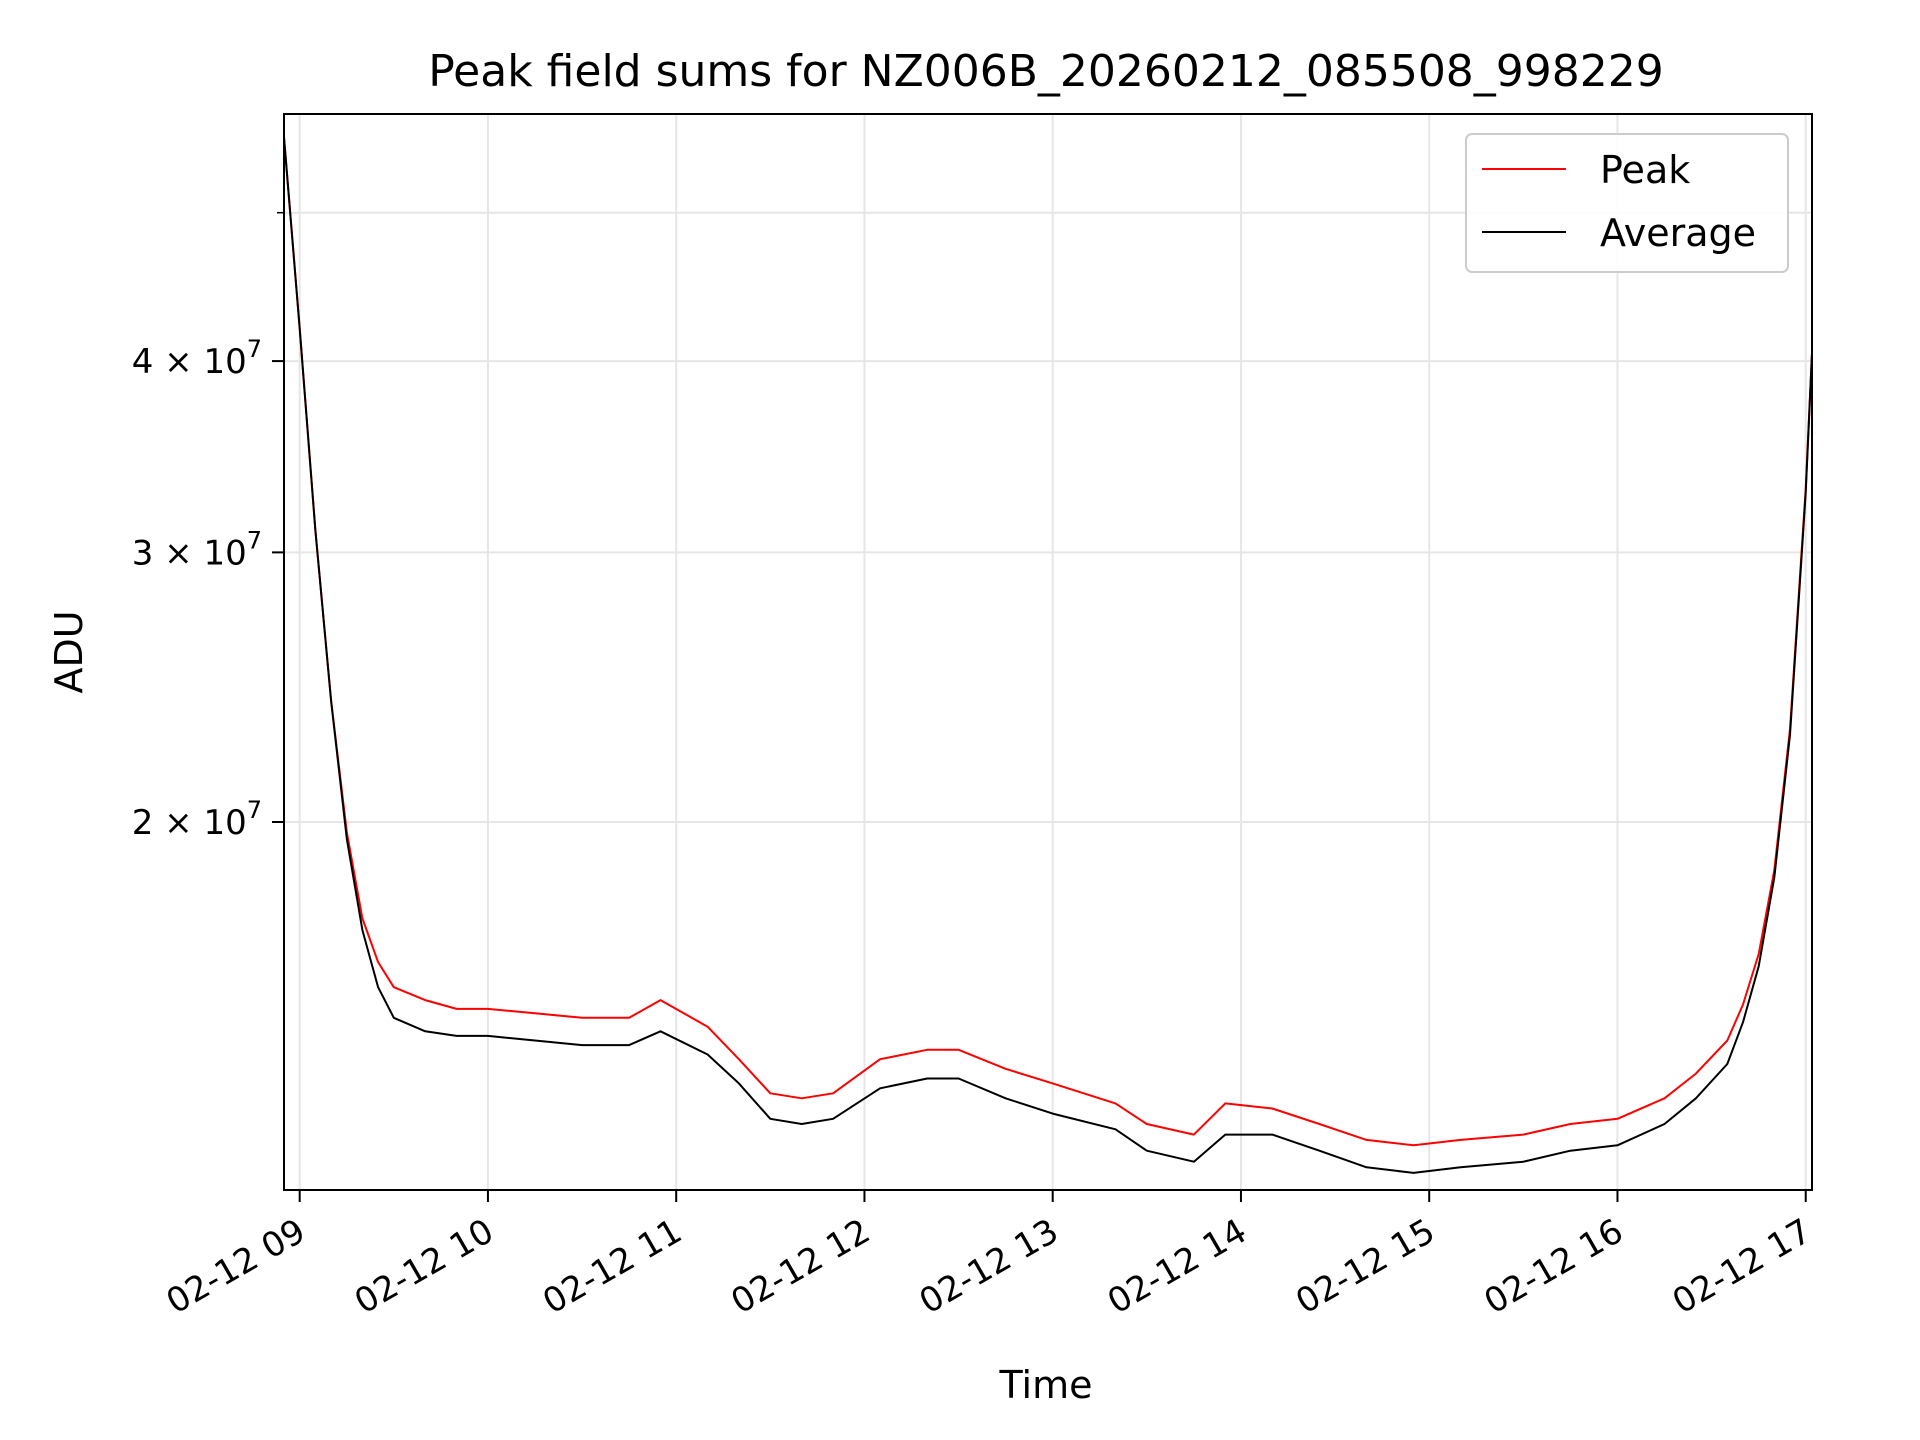 The width and height of the screenshot is (1920, 1440). Describe the element at coordinates (1678, 233) in the screenshot. I see `legend-label-average: Average` at that location.